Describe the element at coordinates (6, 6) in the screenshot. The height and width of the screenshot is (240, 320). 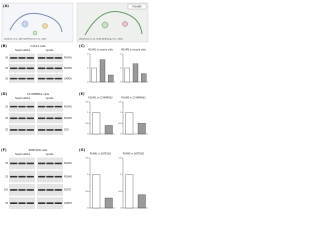
I see `panel-label: (A)` at that location.